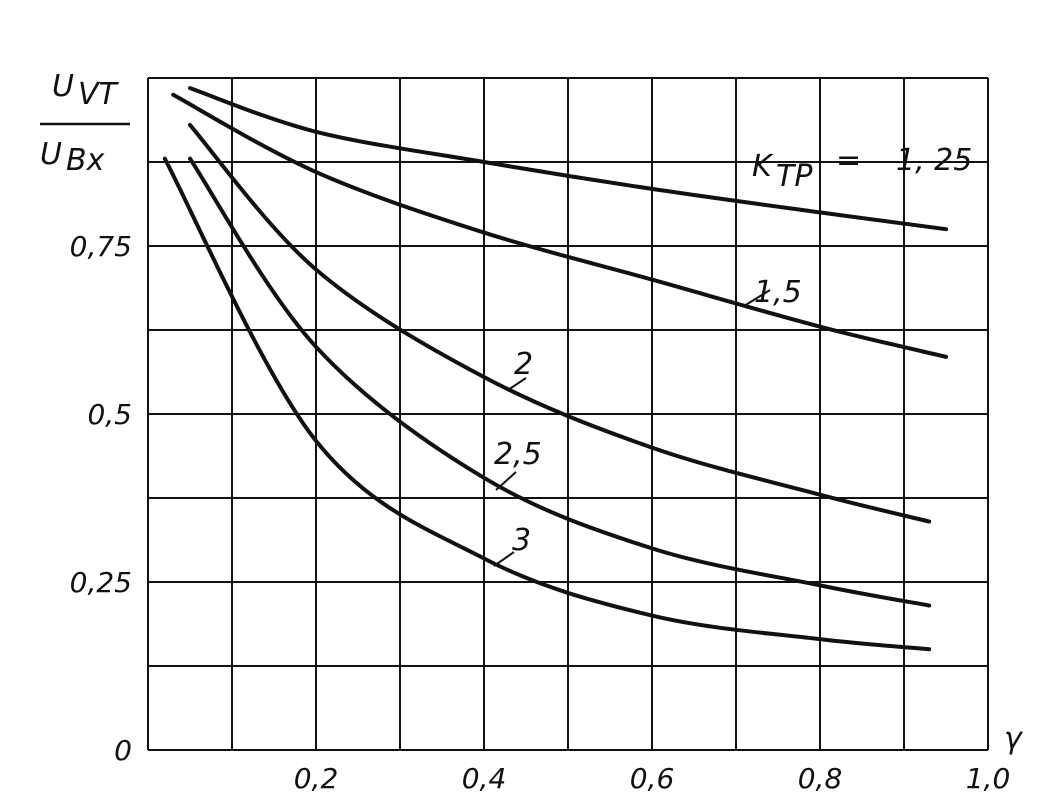  Describe the element at coordinates (99, 94) in the screenshot. I see `y-label-numerator-sub: VT` at that location.